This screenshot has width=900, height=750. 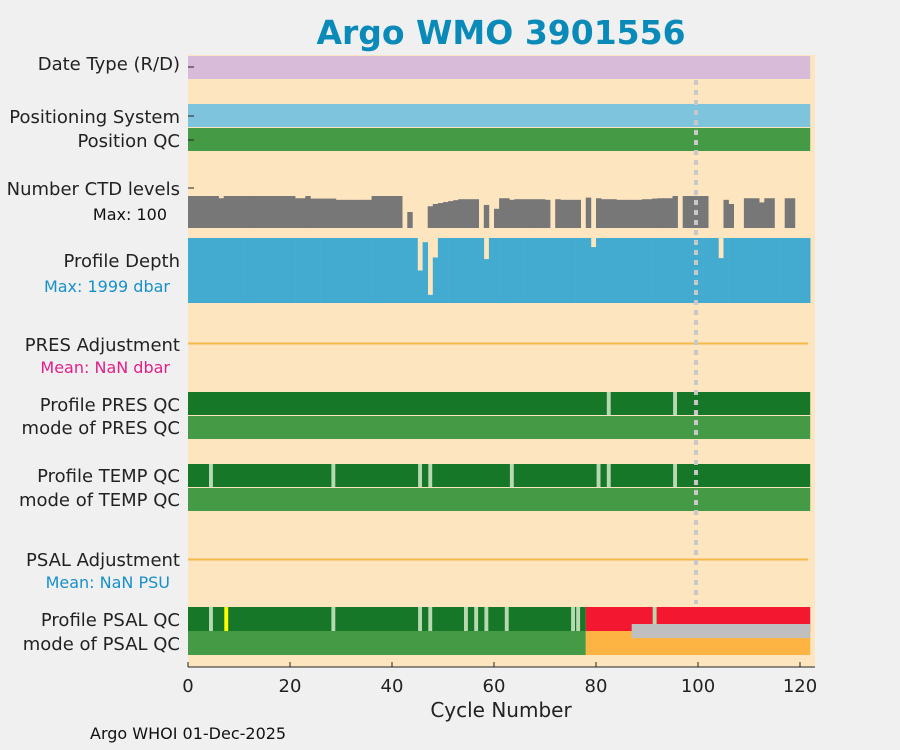 What do you see at coordinates (121, 261) in the screenshot?
I see `label-profile-depth: Profile Depth` at bounding box center [121, 261].